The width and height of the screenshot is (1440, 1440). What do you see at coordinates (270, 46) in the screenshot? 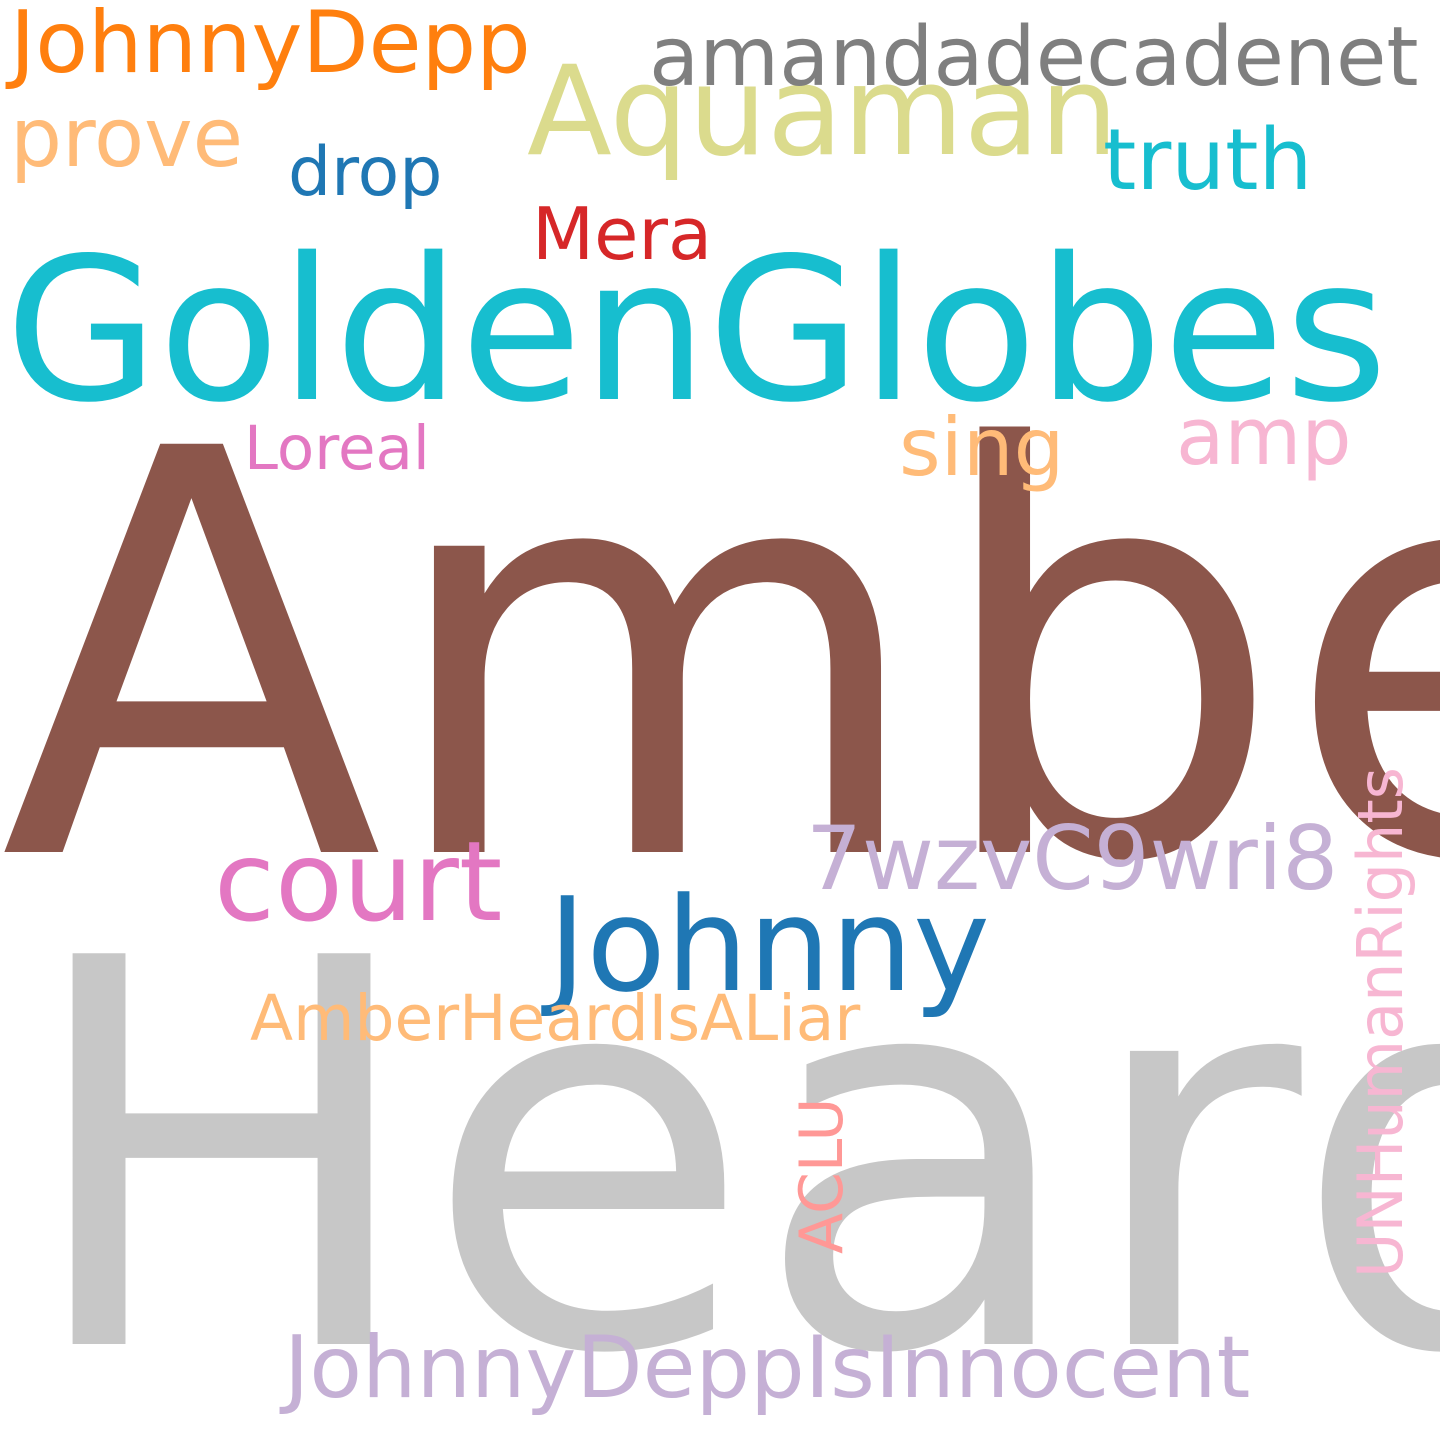
I see `word-johnnydepp: JohnnyDepp` at bounding box center [270, 46].